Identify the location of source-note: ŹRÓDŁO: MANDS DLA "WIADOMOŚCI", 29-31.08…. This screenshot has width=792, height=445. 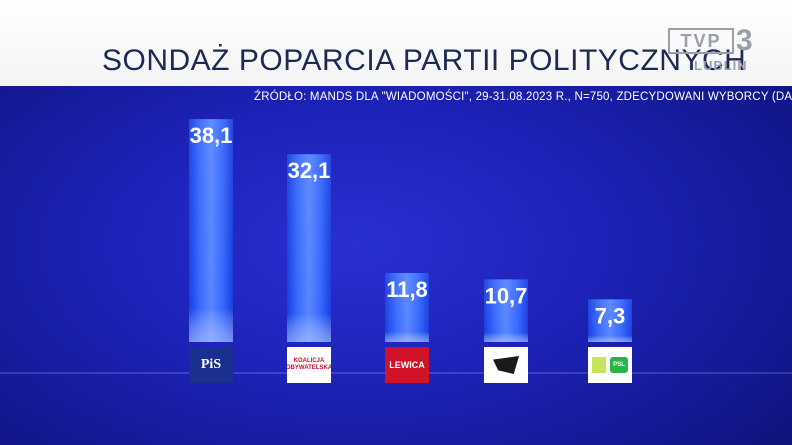
(523, 97).